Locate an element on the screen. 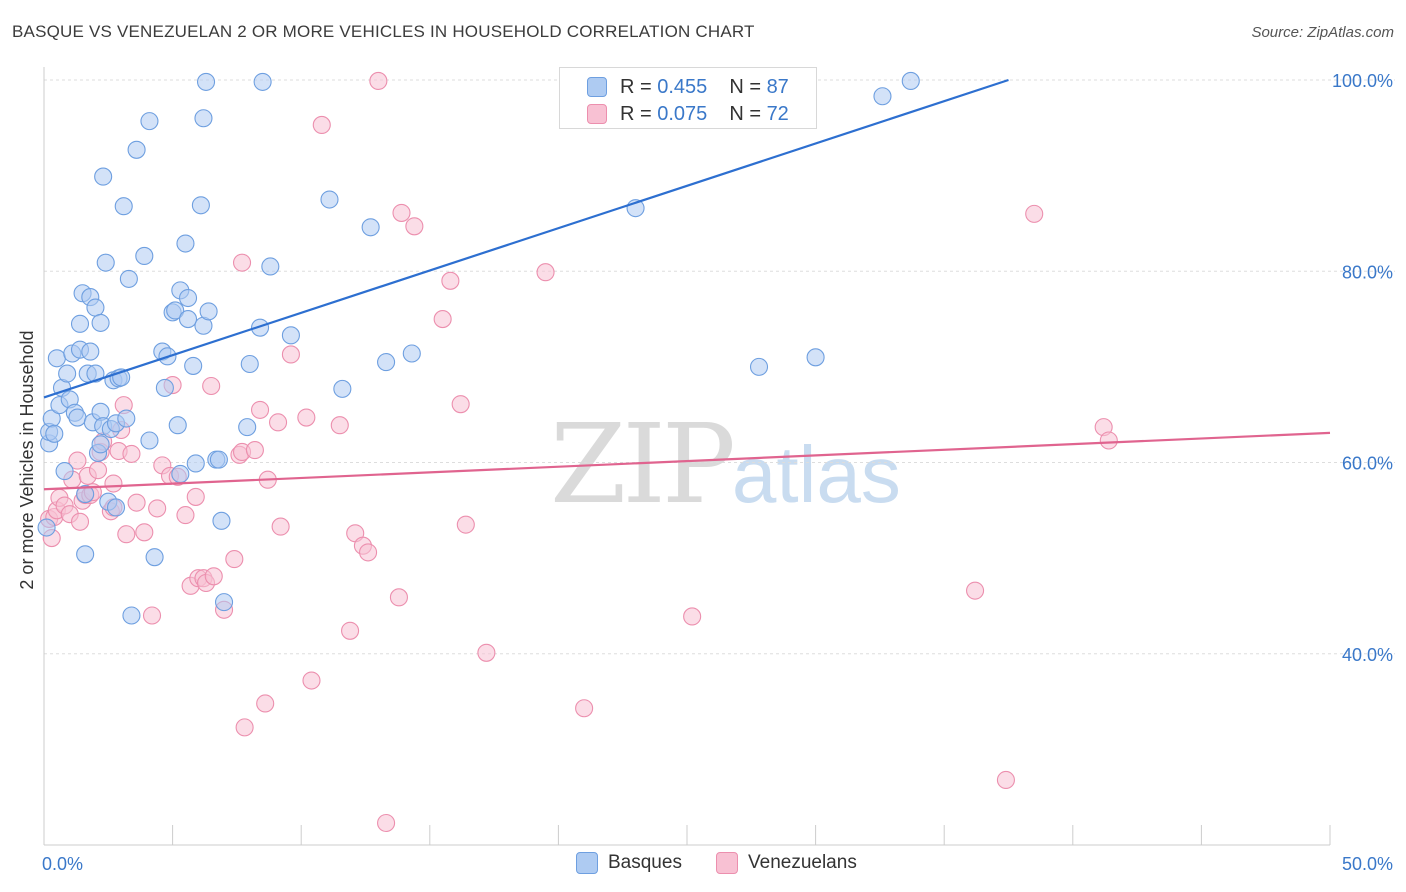  n-value: 72 is located at coordinates (777, 113).